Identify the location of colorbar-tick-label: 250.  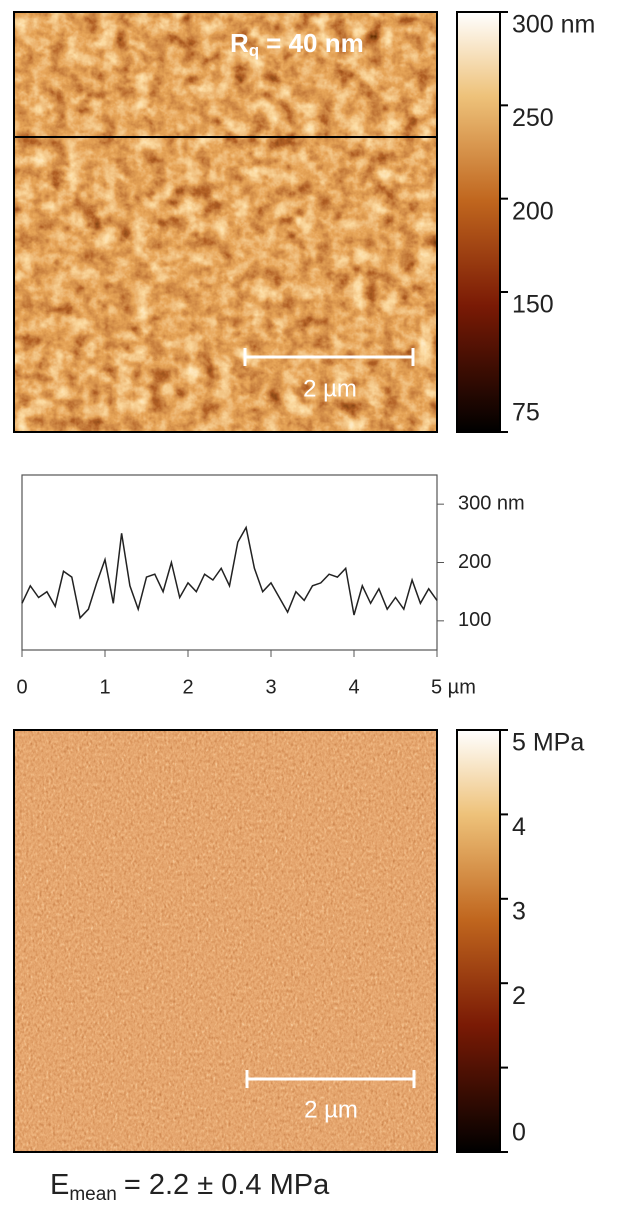
(533, 118).